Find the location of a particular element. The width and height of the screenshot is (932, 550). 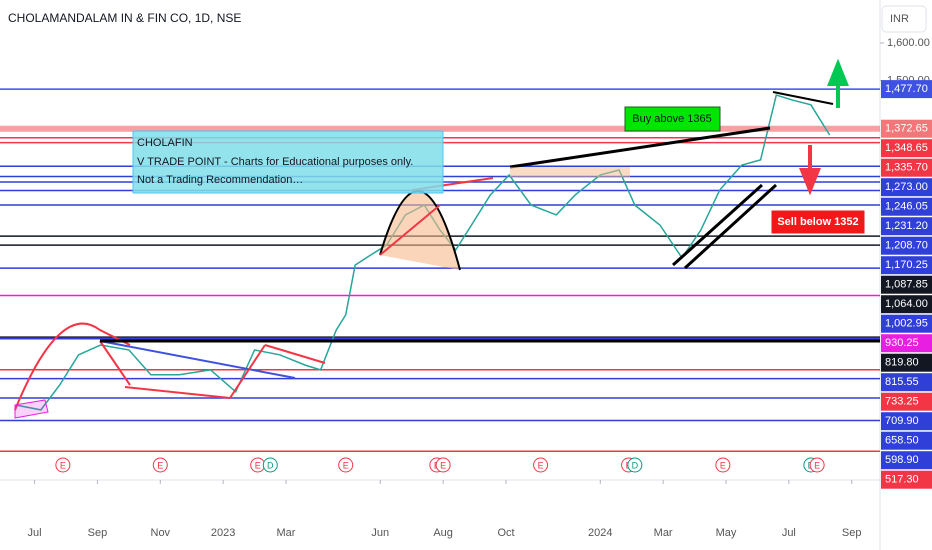

zone is located at coordinates (570, 172).